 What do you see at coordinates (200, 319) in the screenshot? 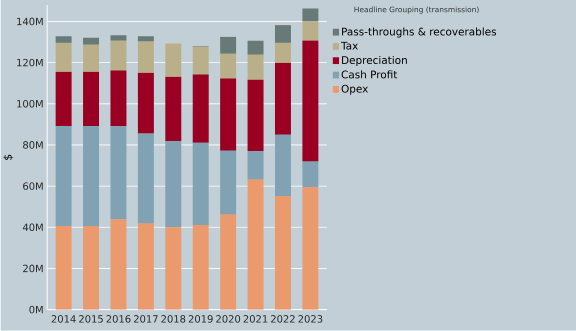
I see `x-tick-label: 2019` at bounding box center [200, 319].